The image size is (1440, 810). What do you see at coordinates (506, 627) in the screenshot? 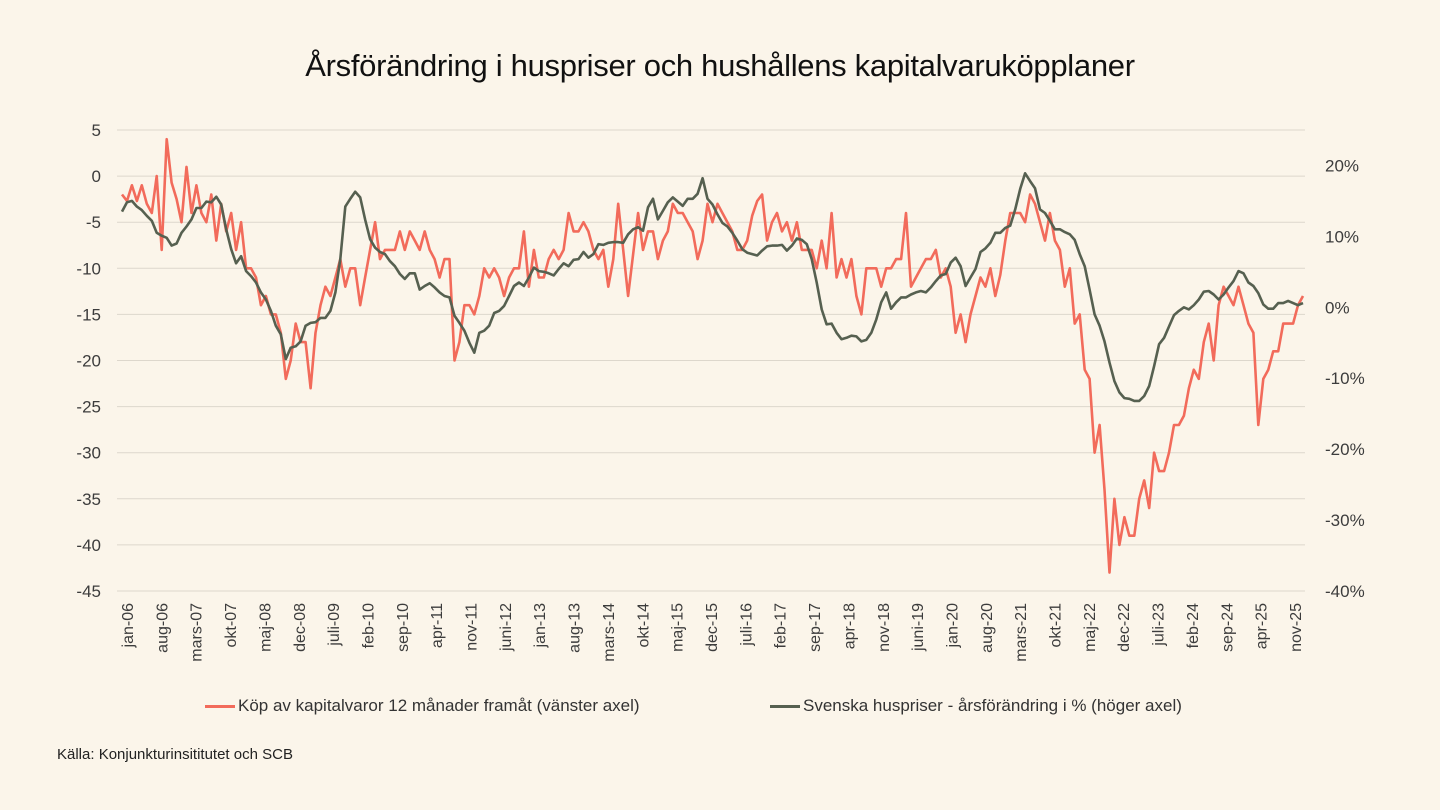
I see `x-tick-label: juni-12` at bounding box center [506, 627].